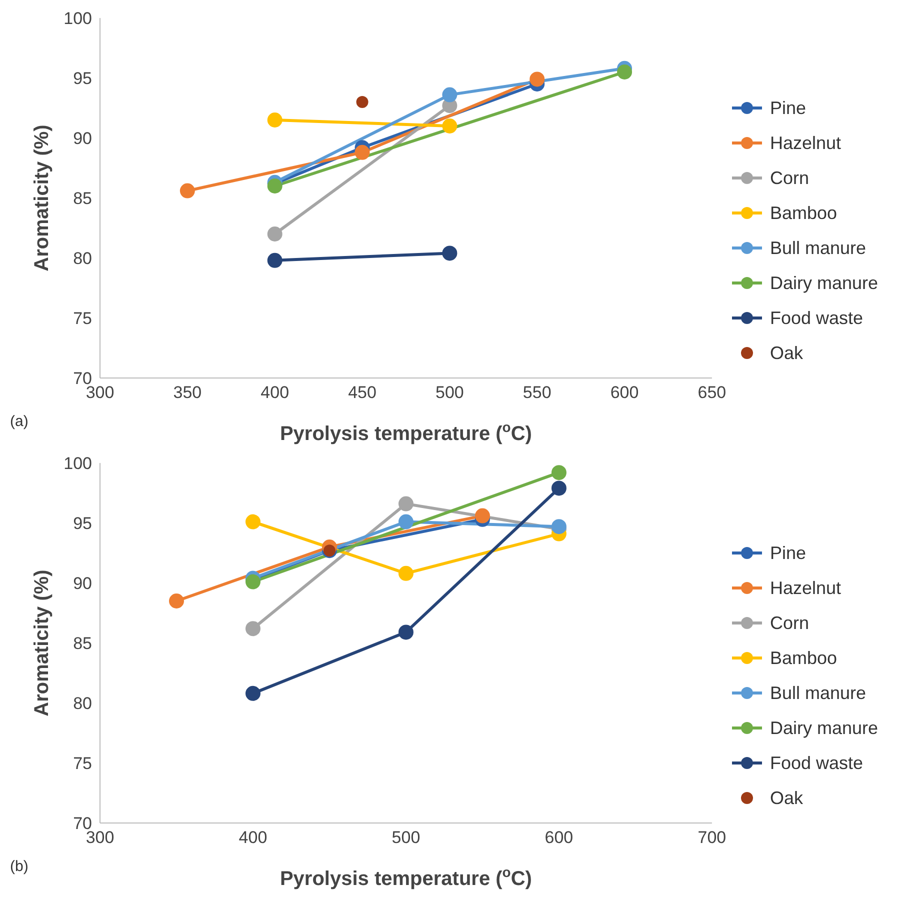 This screenshot has width=908, height=913. What do you see at coordinates (19, 866) in the screenshot?
I see `text: (b)` at bounding box center [19, 866].